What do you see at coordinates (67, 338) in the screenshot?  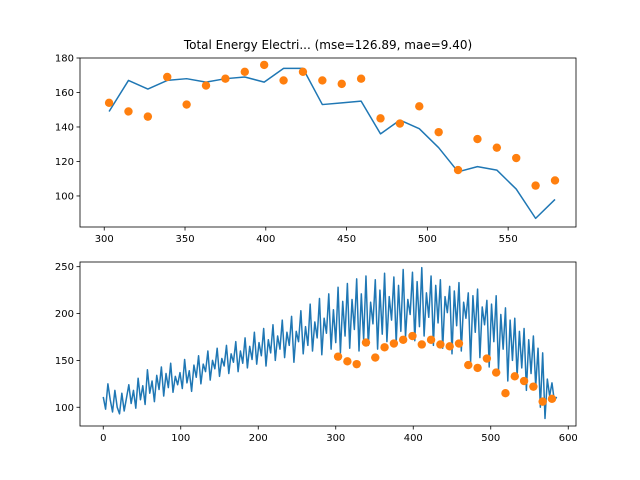 I see `bottom-y-axis: 100 150 200 250` at bounding box center [67, 338].